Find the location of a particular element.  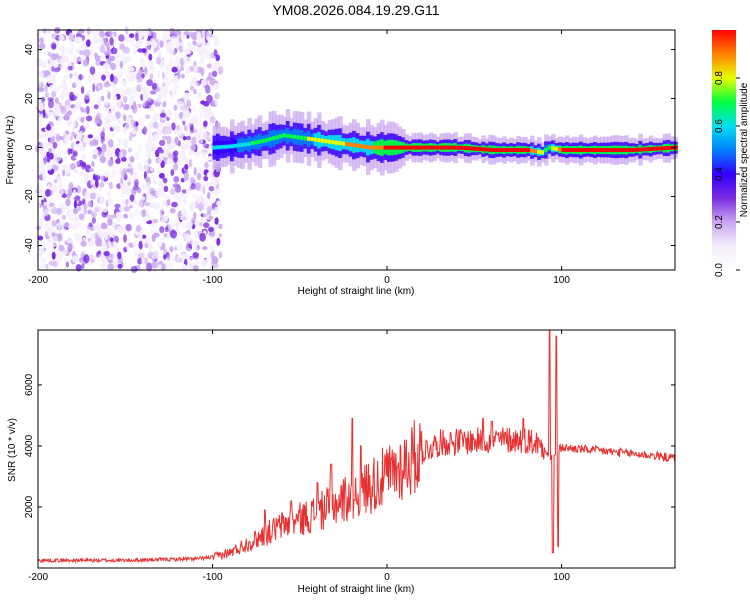

spectrogram-y-tick-label: 40 is located at coordinates (29, 50).